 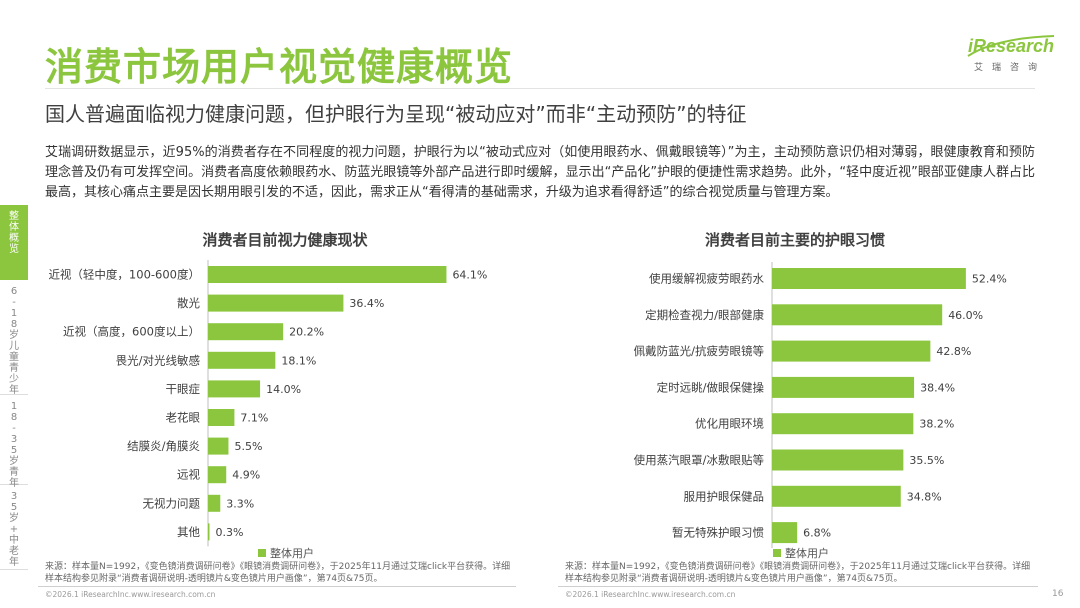 I want to click on category-label: 使用蒸汽眼罩/冰敷眼贴等, so click(x=699, y=460).